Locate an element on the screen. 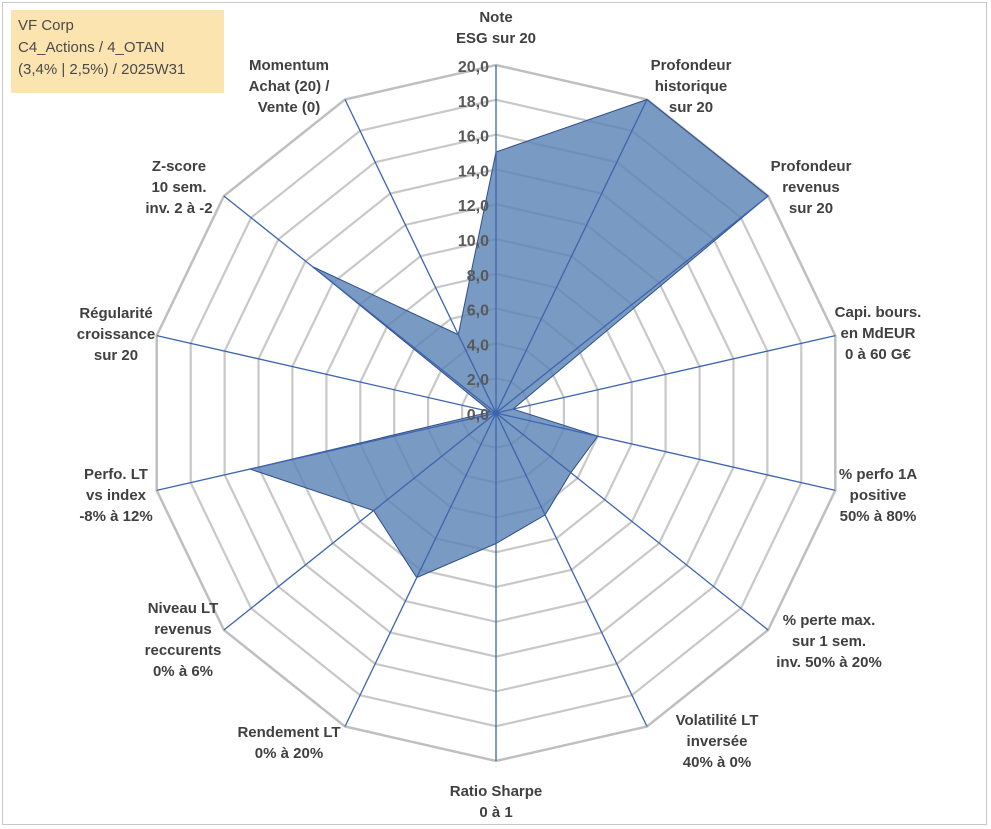 The height and width of the screenshot is (829, 991). axis-label: Régularité croissance sur 20 is located at coordinates (116, 334).